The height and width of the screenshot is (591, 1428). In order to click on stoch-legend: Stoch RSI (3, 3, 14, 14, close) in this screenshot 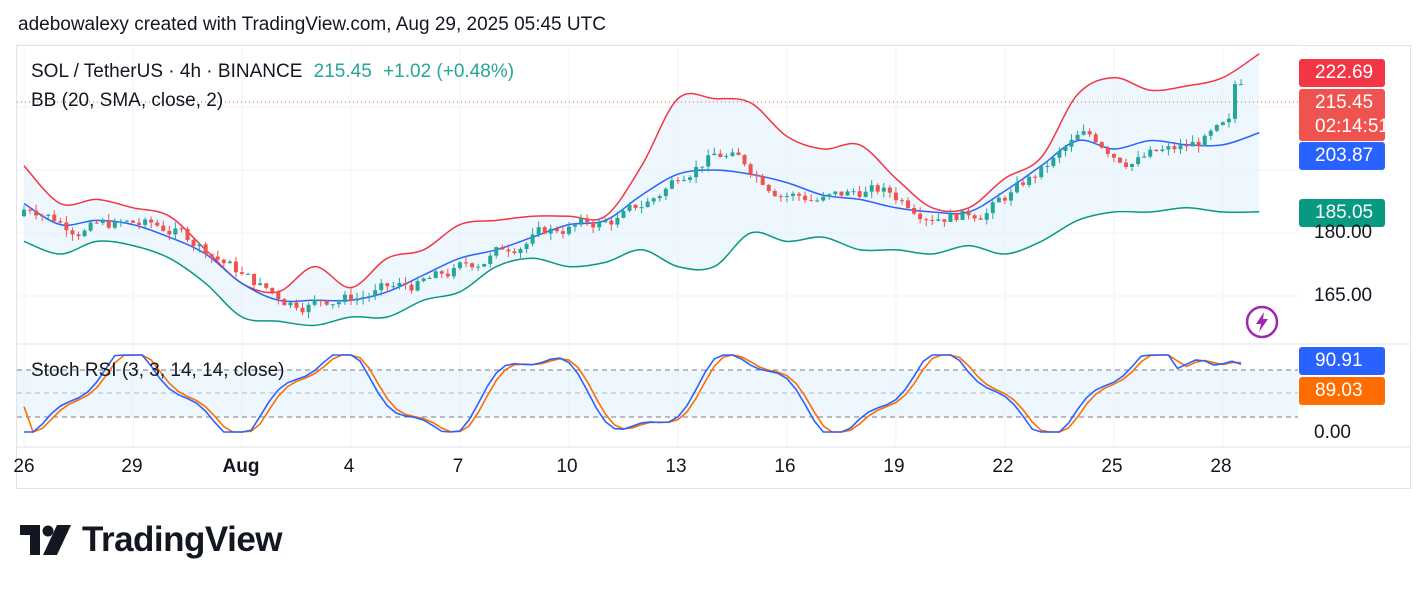, I will do `click(158, 370)`.